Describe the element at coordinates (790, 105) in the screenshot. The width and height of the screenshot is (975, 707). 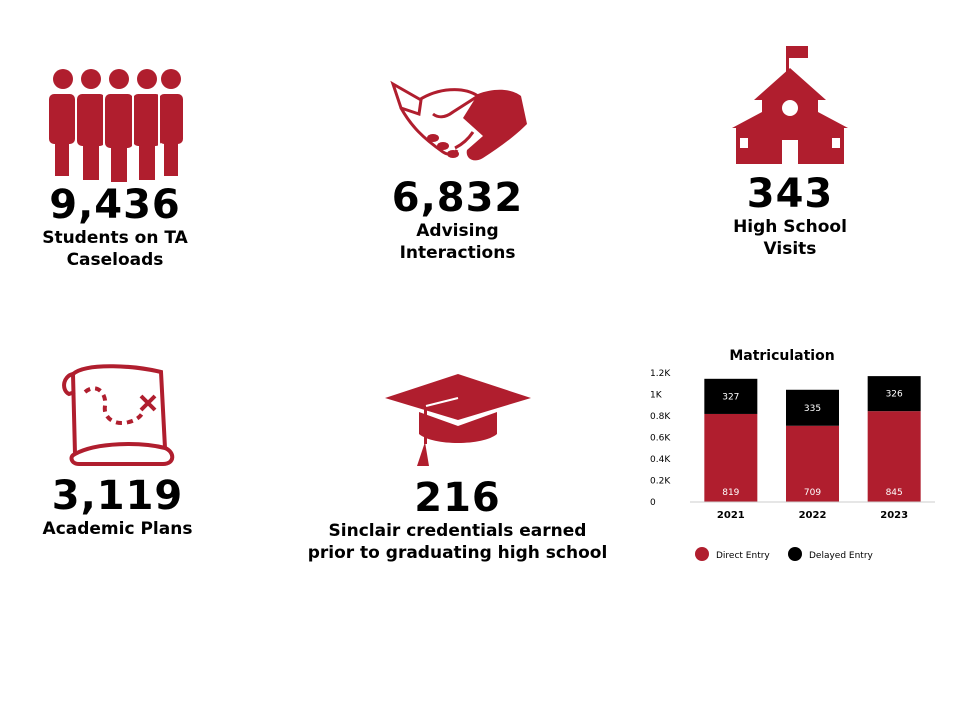
I see `schoolhouse-icon` at that location.